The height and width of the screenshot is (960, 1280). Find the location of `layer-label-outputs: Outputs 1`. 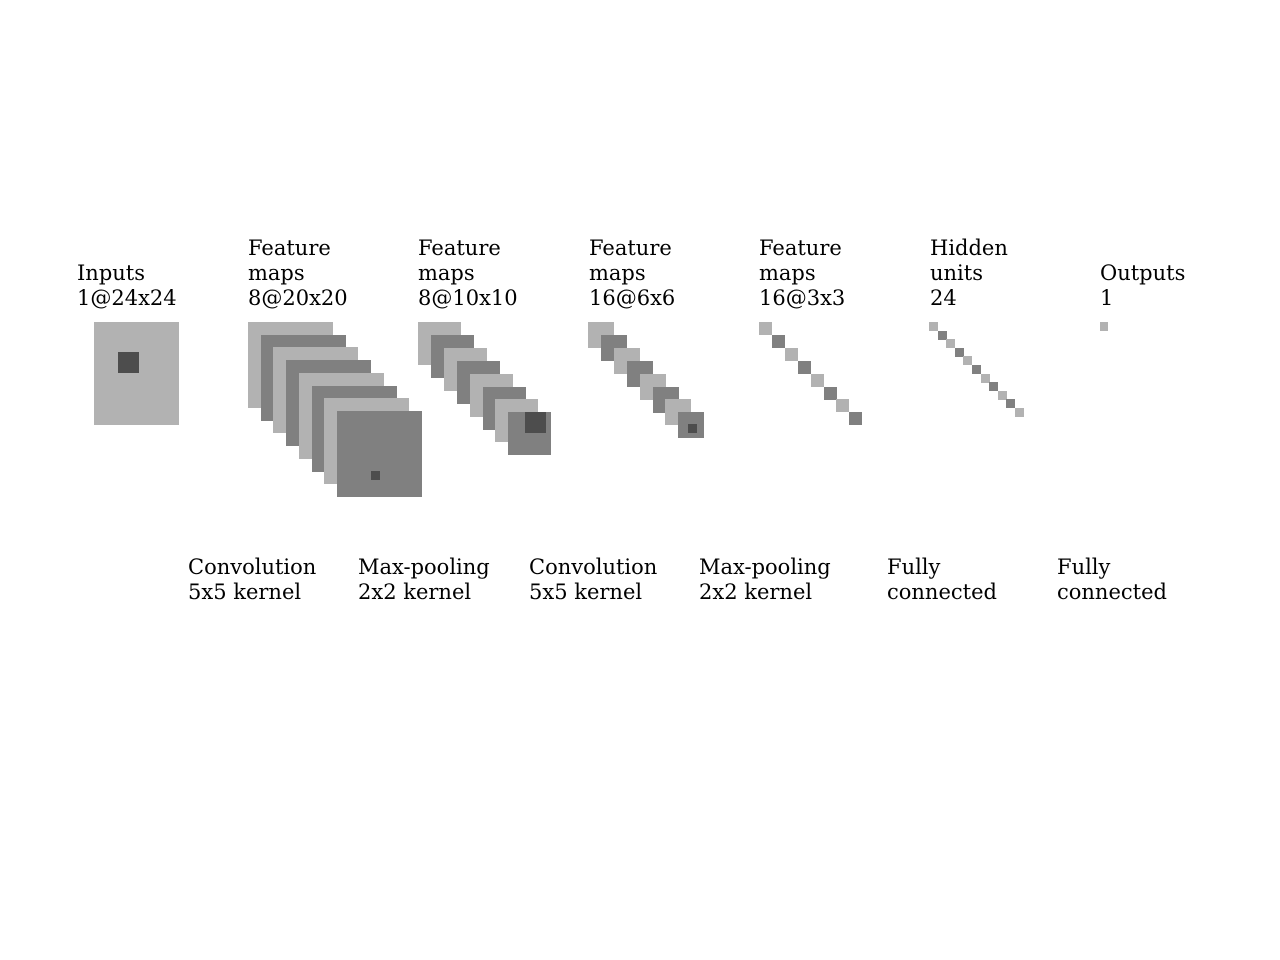

layer-label-outputs: Outputs 1 is located at coordinates (1143, 285).